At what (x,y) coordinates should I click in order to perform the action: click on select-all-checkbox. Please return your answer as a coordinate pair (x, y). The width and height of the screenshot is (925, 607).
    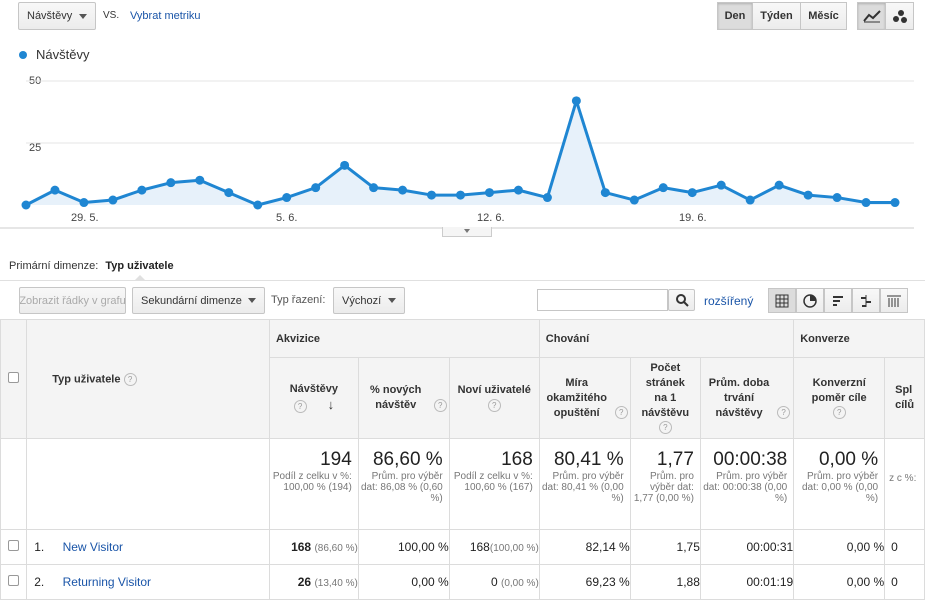
    Looking at the image, I should click on (14, 377).